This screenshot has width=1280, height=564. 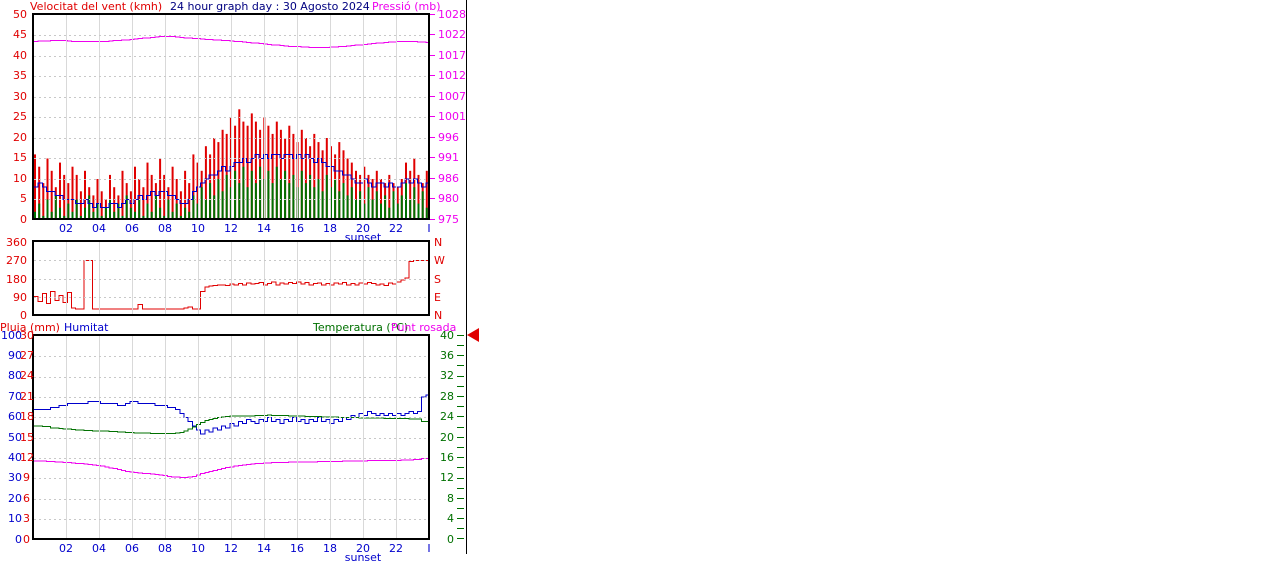 I want to click on page-title: 24 hour graph day : 30 Agosto 2024, so click(x=270, y=6).